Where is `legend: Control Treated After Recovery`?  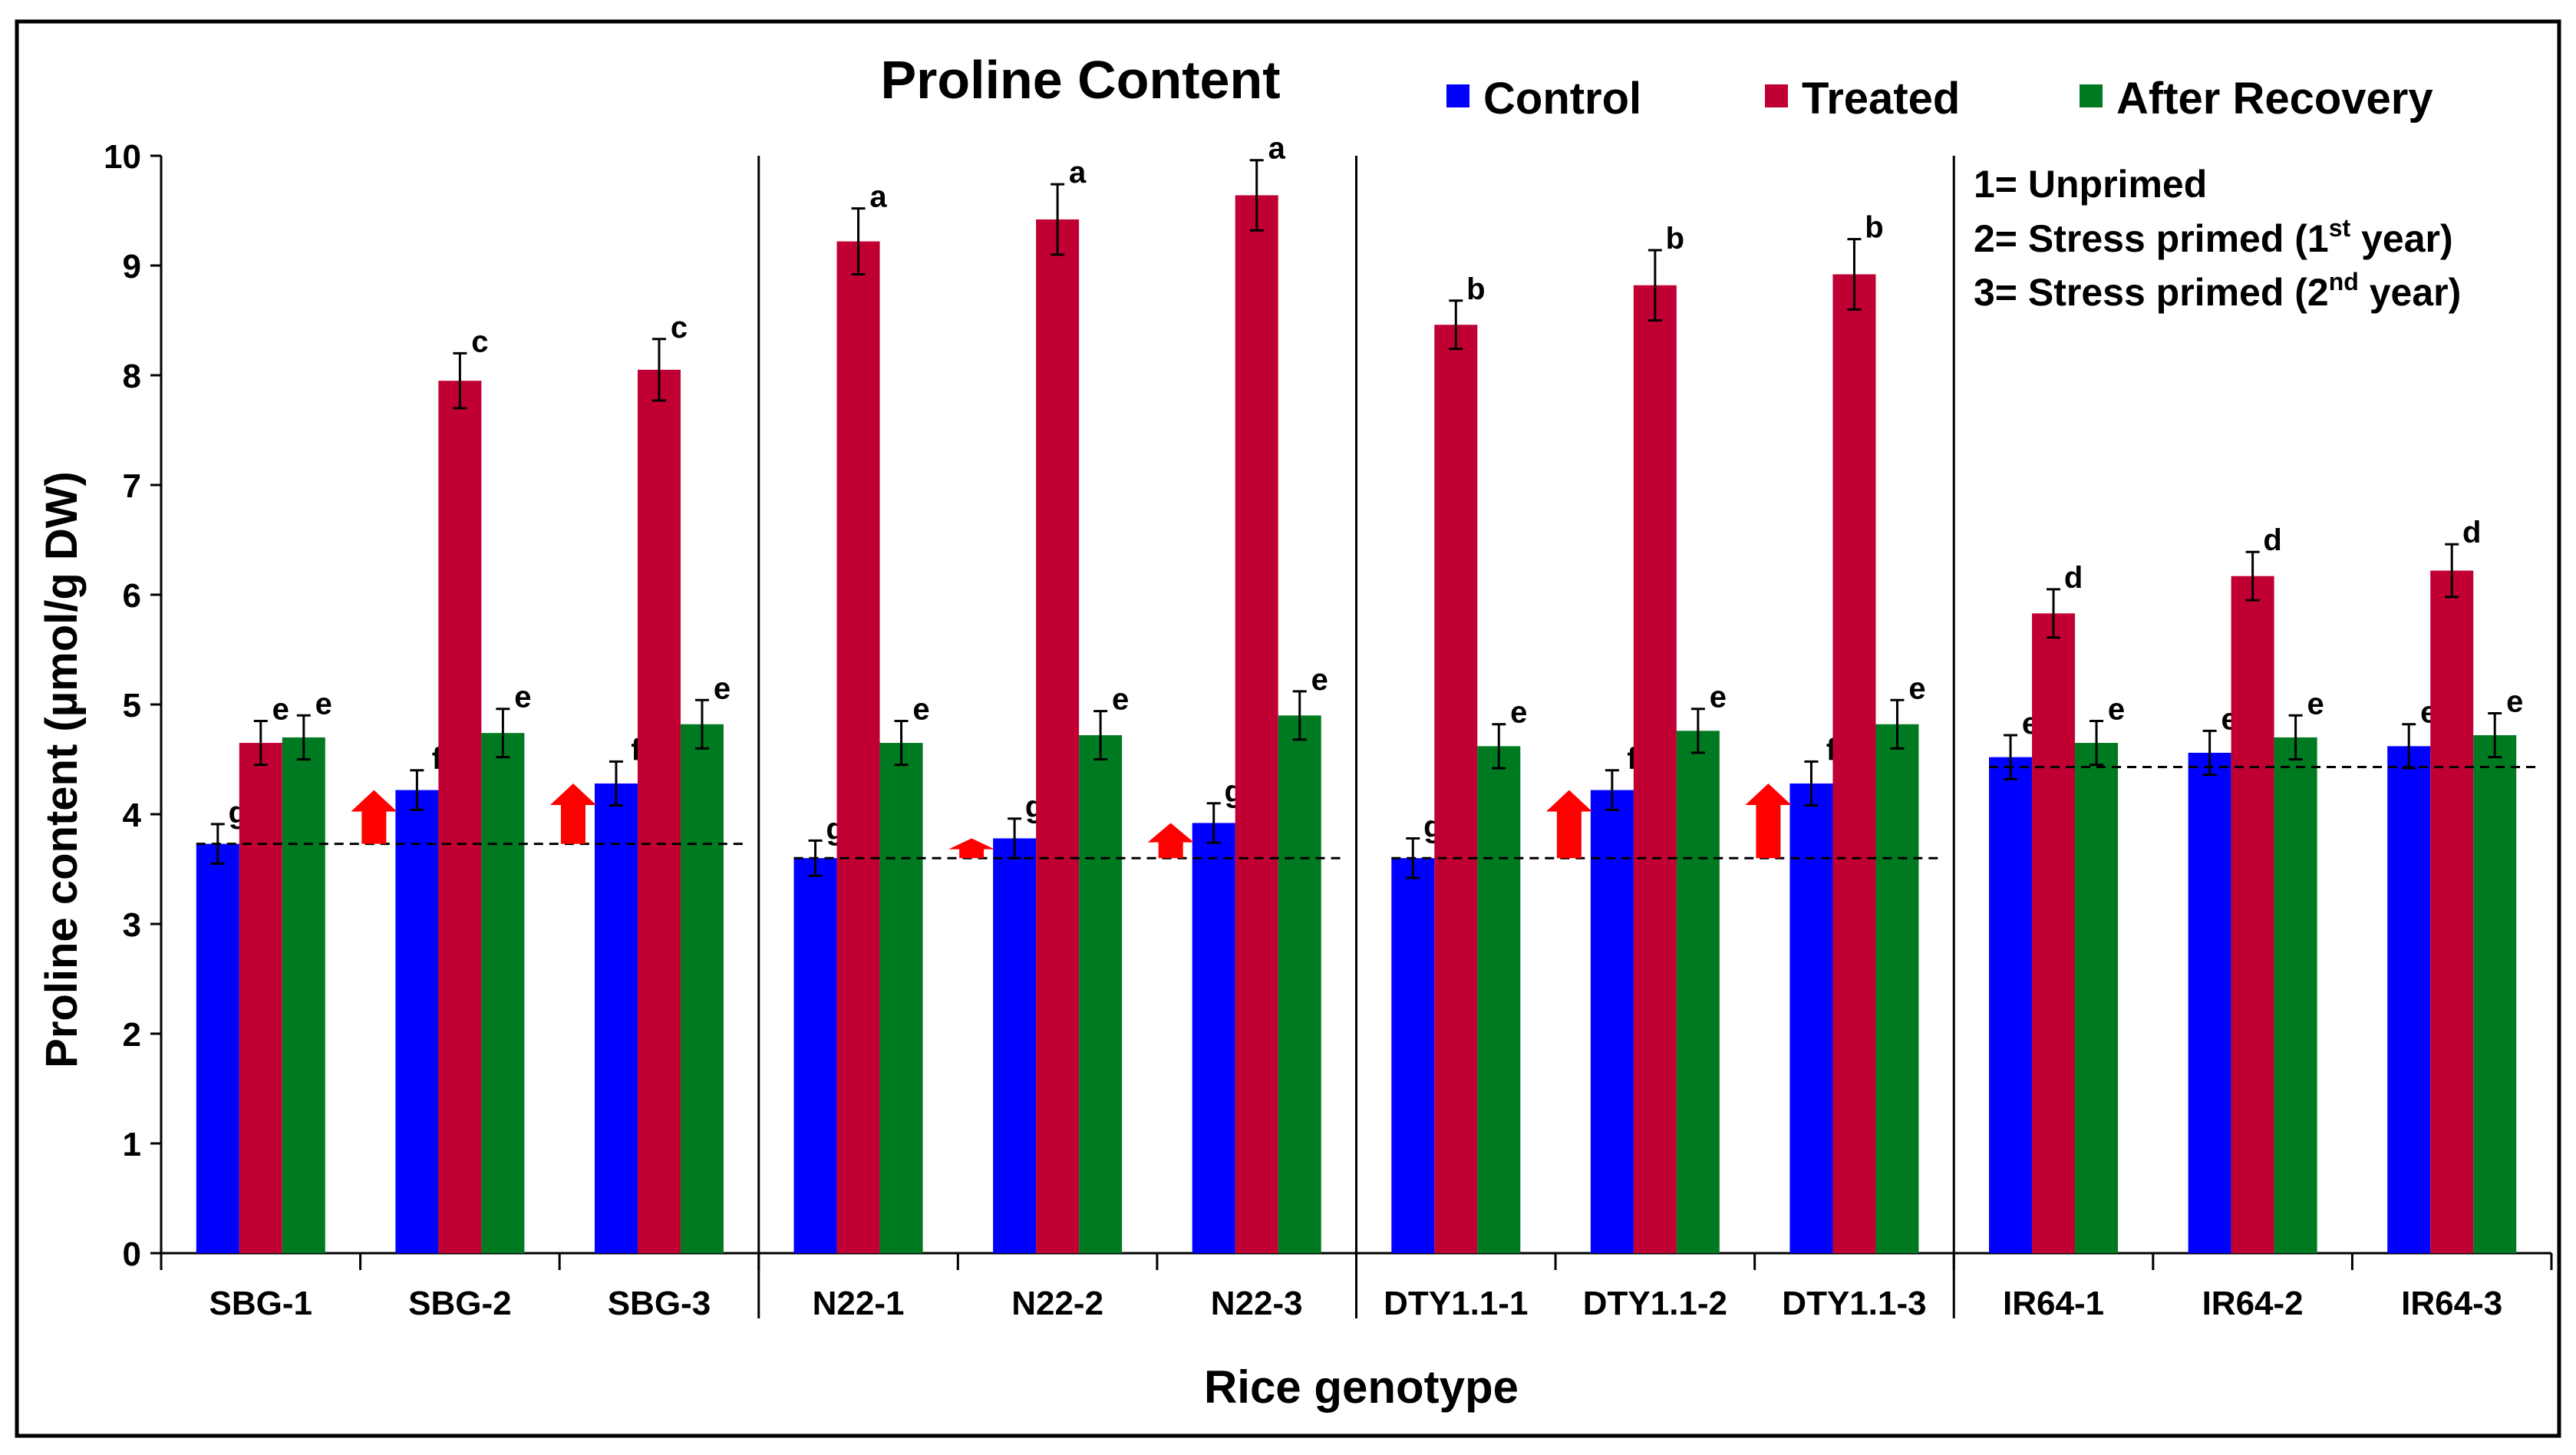 legend: Control Treated After Recovery is located at coordinates (1939, 99).